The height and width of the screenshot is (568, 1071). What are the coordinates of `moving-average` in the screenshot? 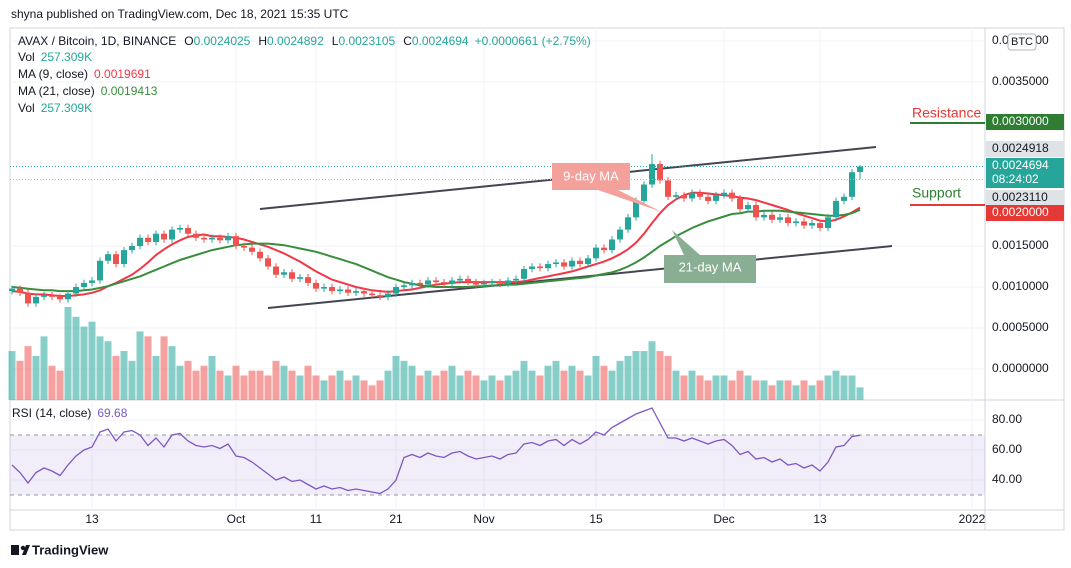 It's located at (436, 250).